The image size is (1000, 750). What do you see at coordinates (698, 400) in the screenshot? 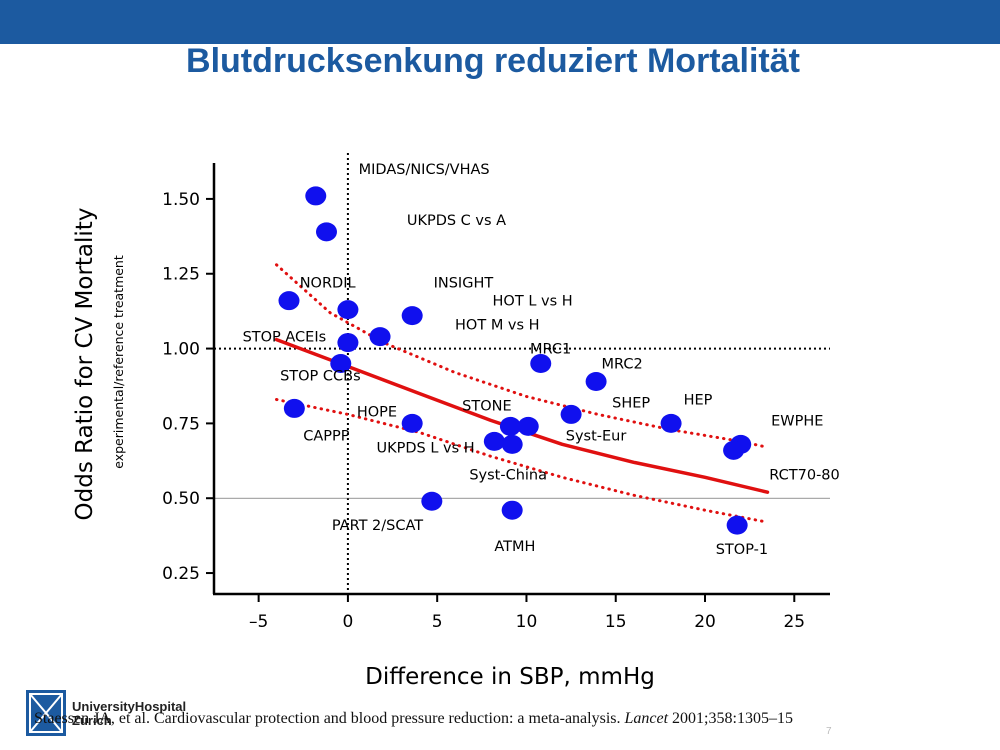
I see `study-label: HEP` at bounding box center [698, 400].